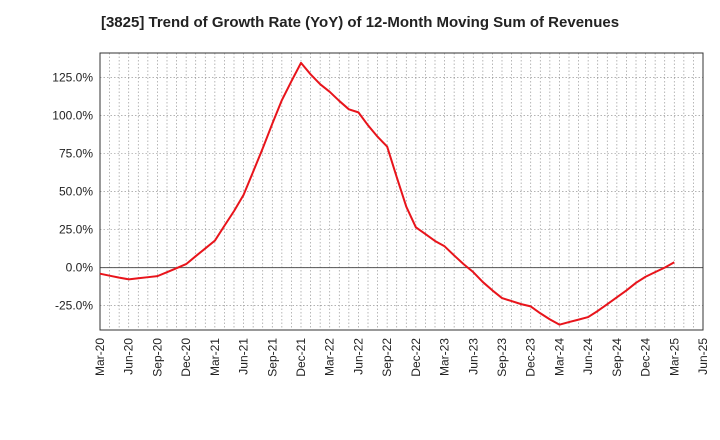 The height and width of the screenshot is (440, 720). Describe the element at coordinates (617, 357) in the screenshot. I see `x-tick-label: Sep-24` at that location.